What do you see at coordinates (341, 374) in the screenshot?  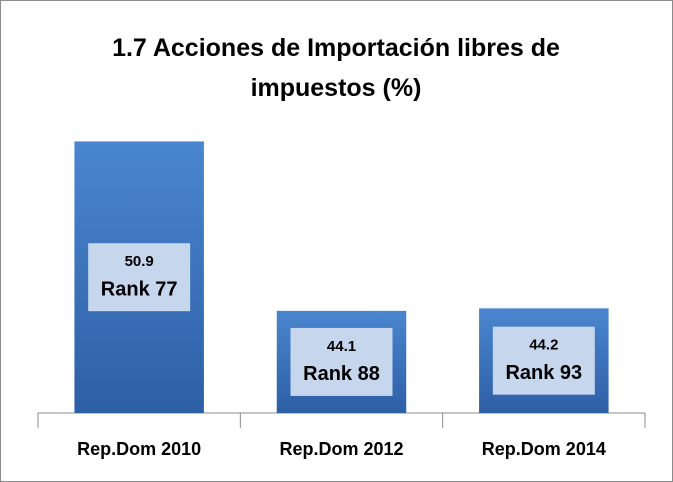 I see `rank-label: Rank 88` at bounding box center [341, 374].